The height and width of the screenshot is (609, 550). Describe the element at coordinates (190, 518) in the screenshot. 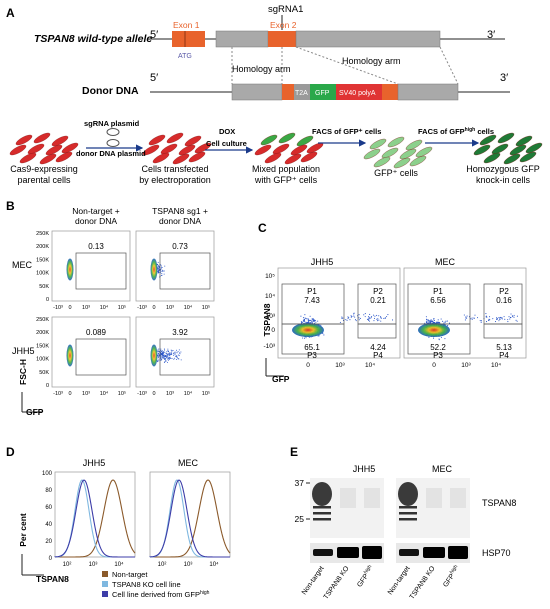

I see `d-hist-mec-series0` at that location.